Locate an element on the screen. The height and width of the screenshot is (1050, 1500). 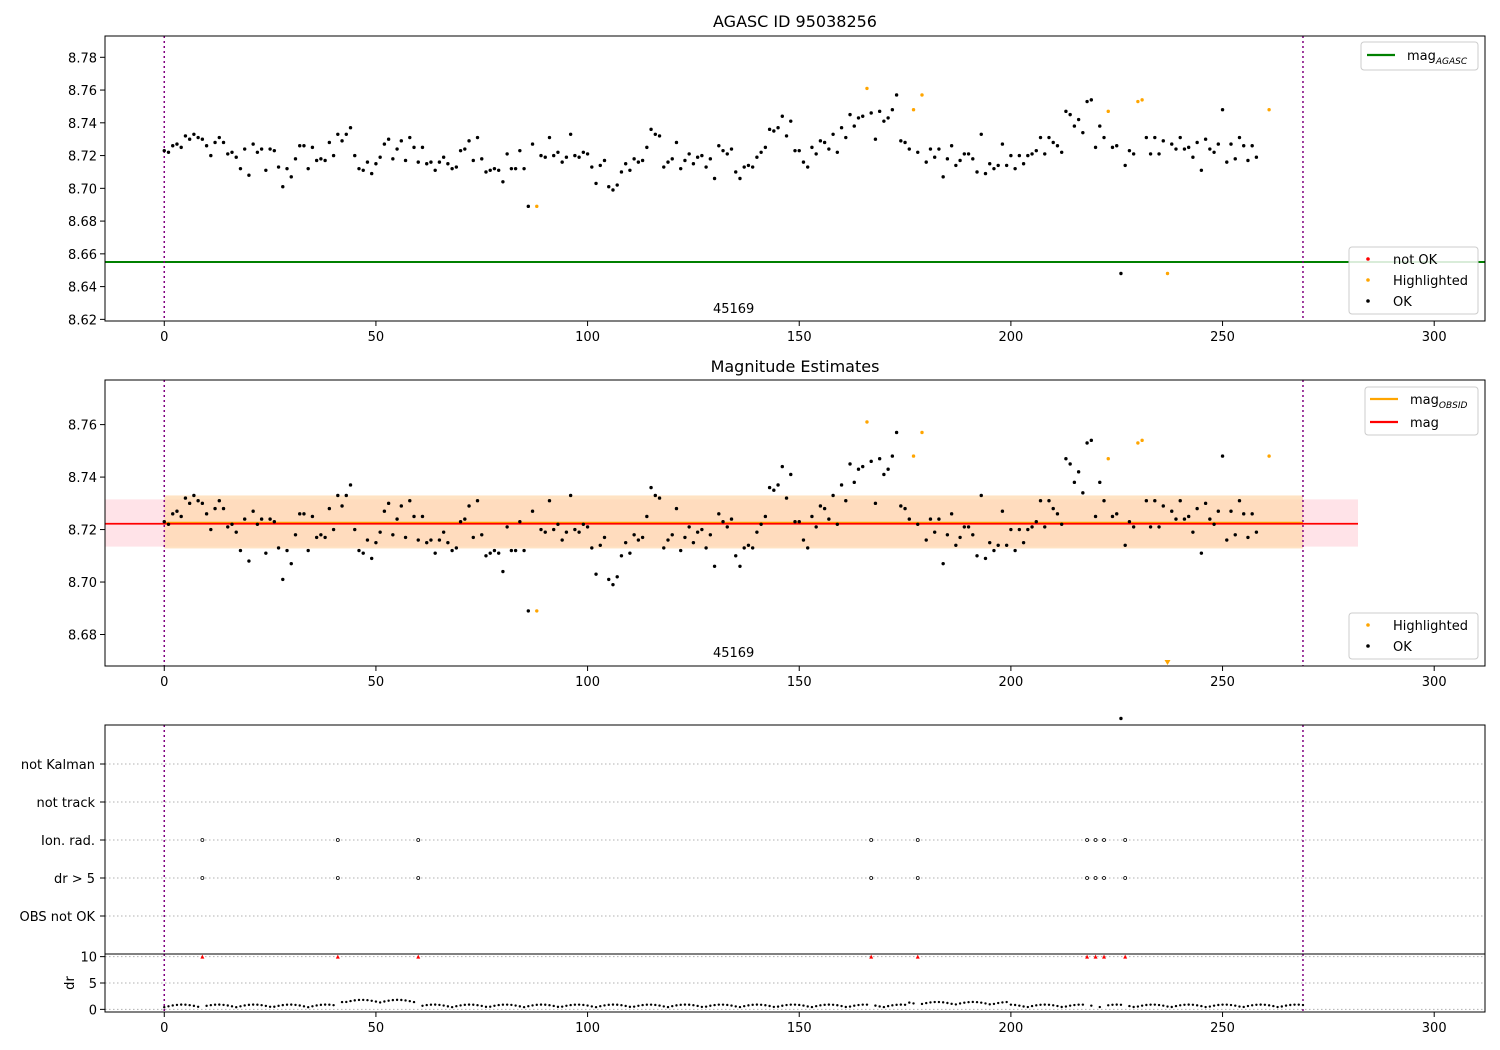
y-tick-label: 8.66 is located at coordinates (82, 255).